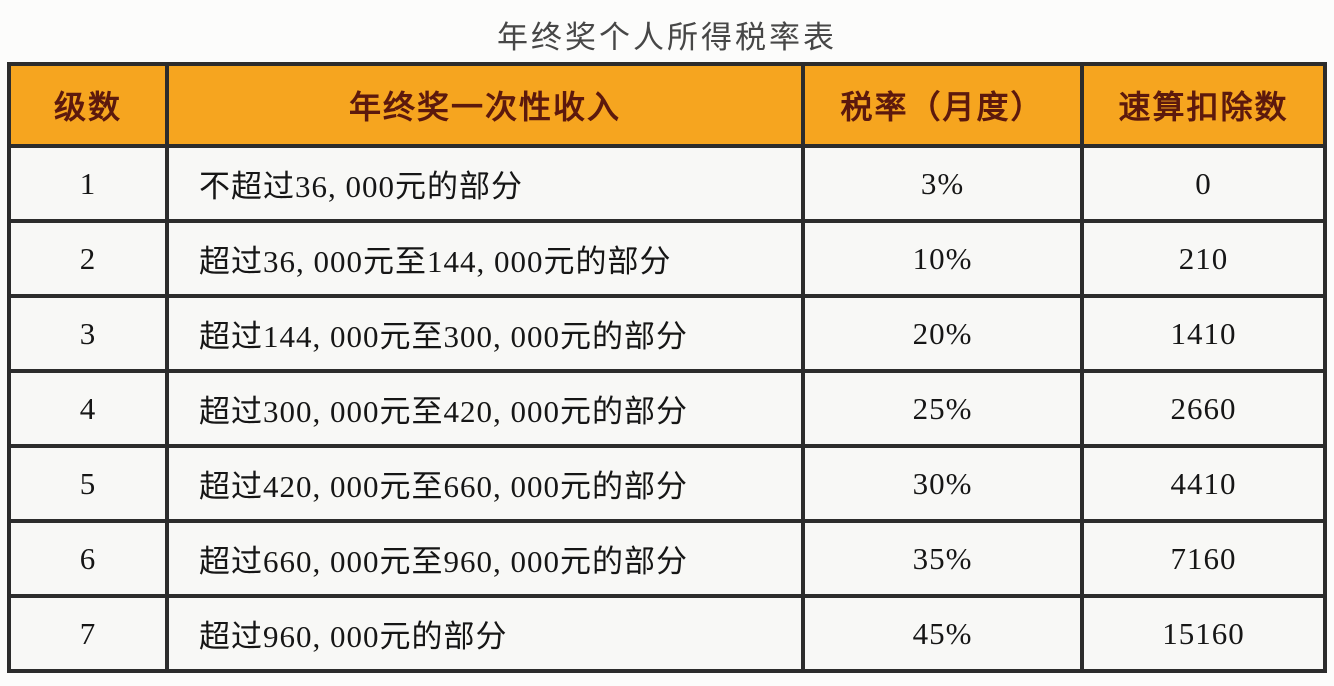 Image resolution: width=1334 pixels, height=686 pixels. What do you see at coordinates (1203, 558) in the screenshot?
I see `cell-deduction: 7160` at bounding box center [1203, 558].